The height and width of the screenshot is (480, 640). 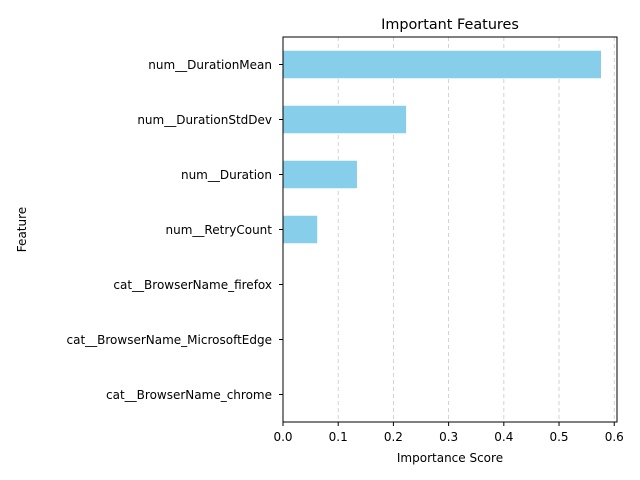 What do you see at coordinates (614, 437) in the screenshot?
I see `x-tick-label: 0.6` at bounding box center [614, 437].